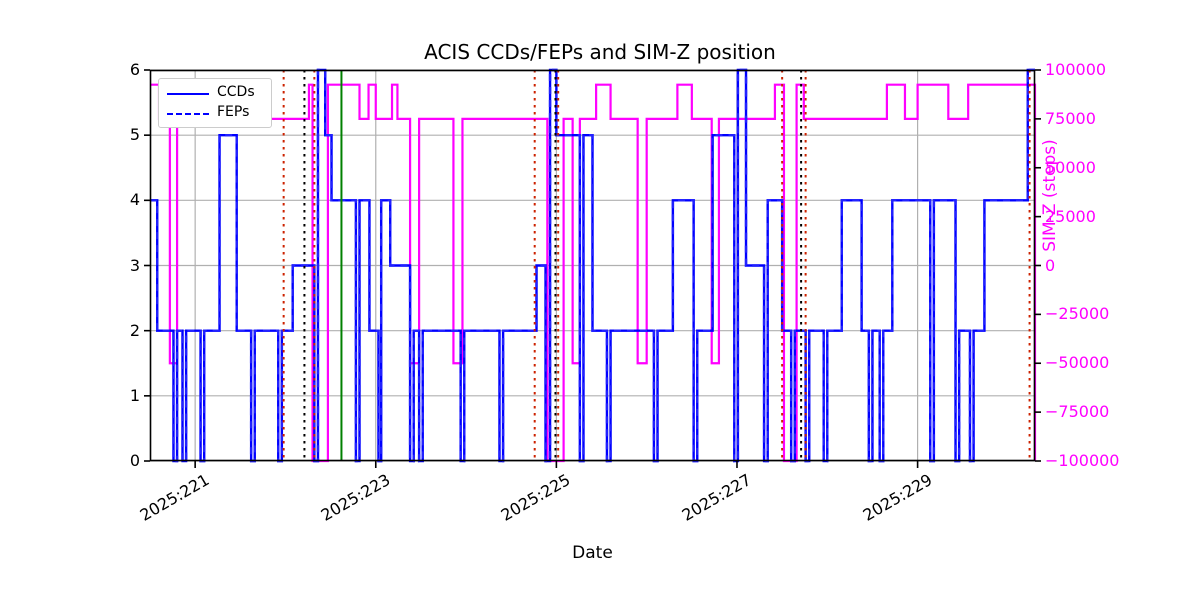  What do you see at coordinates (1050, 195) in the screenshot?
I see `y-axis-right-label: SIM-Z (steps)` at bounding box center [1050, 195].